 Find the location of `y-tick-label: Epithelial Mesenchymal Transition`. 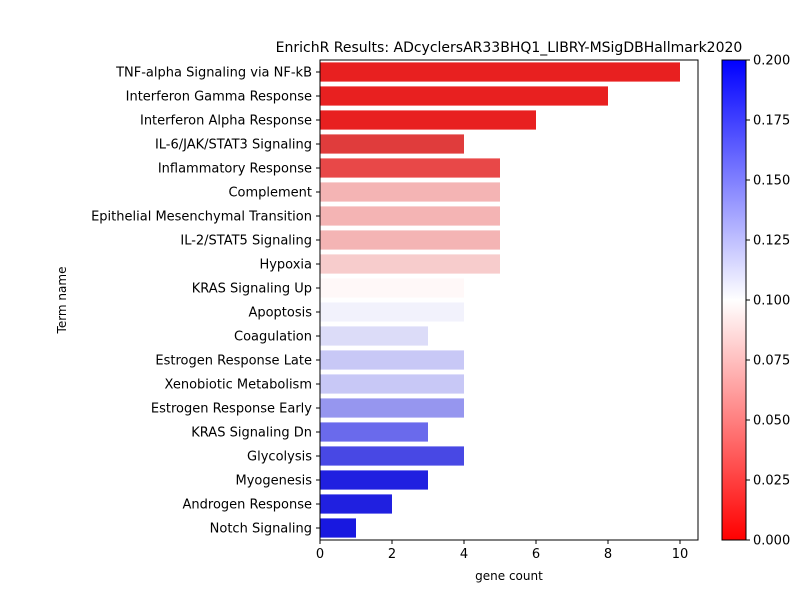

y-tick-label: Epithelial Mesenchymal Transition is located at coordinates (201, 217).